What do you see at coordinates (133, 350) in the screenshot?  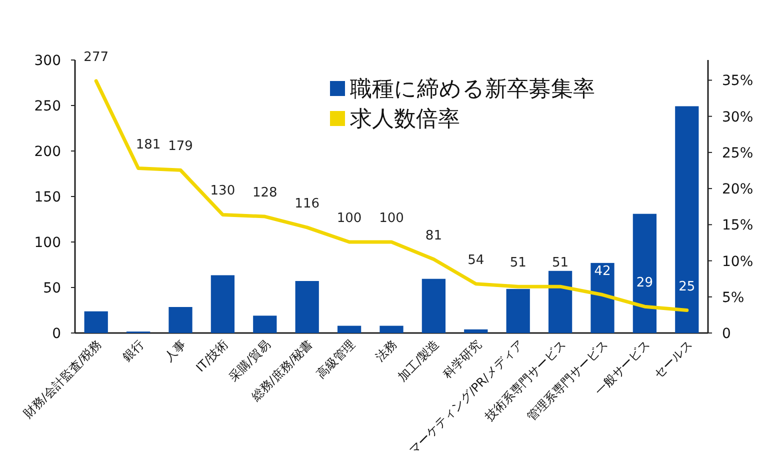 I see `x-tick-label: 銀行` at bounding box center [133, 350].